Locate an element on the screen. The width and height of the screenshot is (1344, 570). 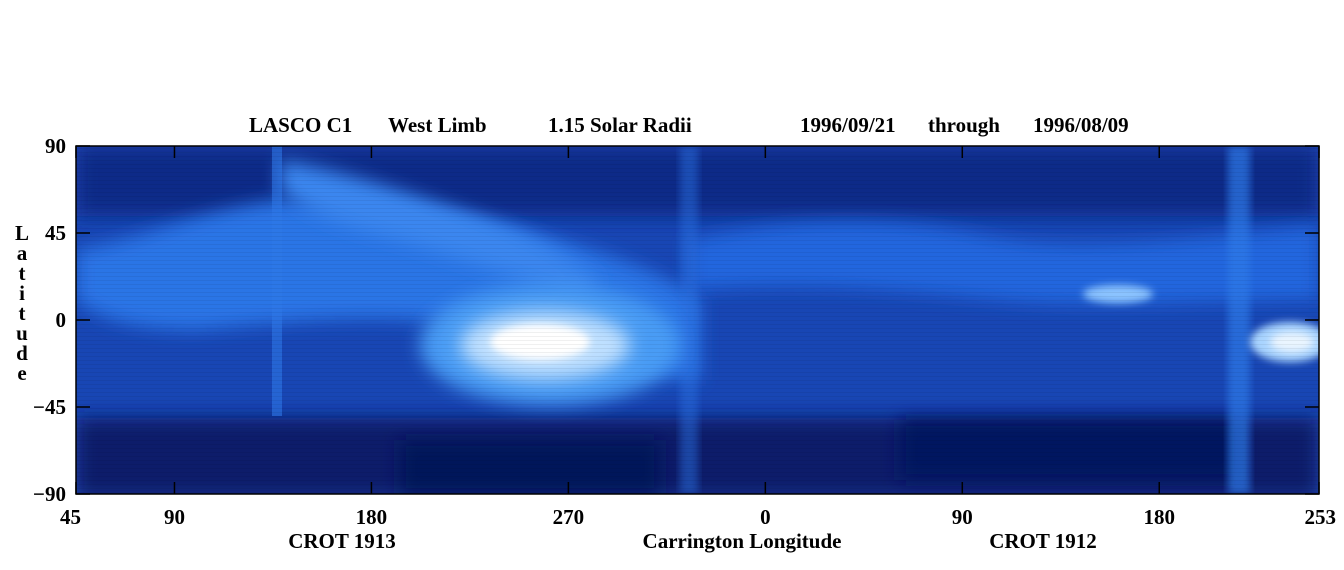
y-tick-label: 0 is located at coordinates (61, 320).